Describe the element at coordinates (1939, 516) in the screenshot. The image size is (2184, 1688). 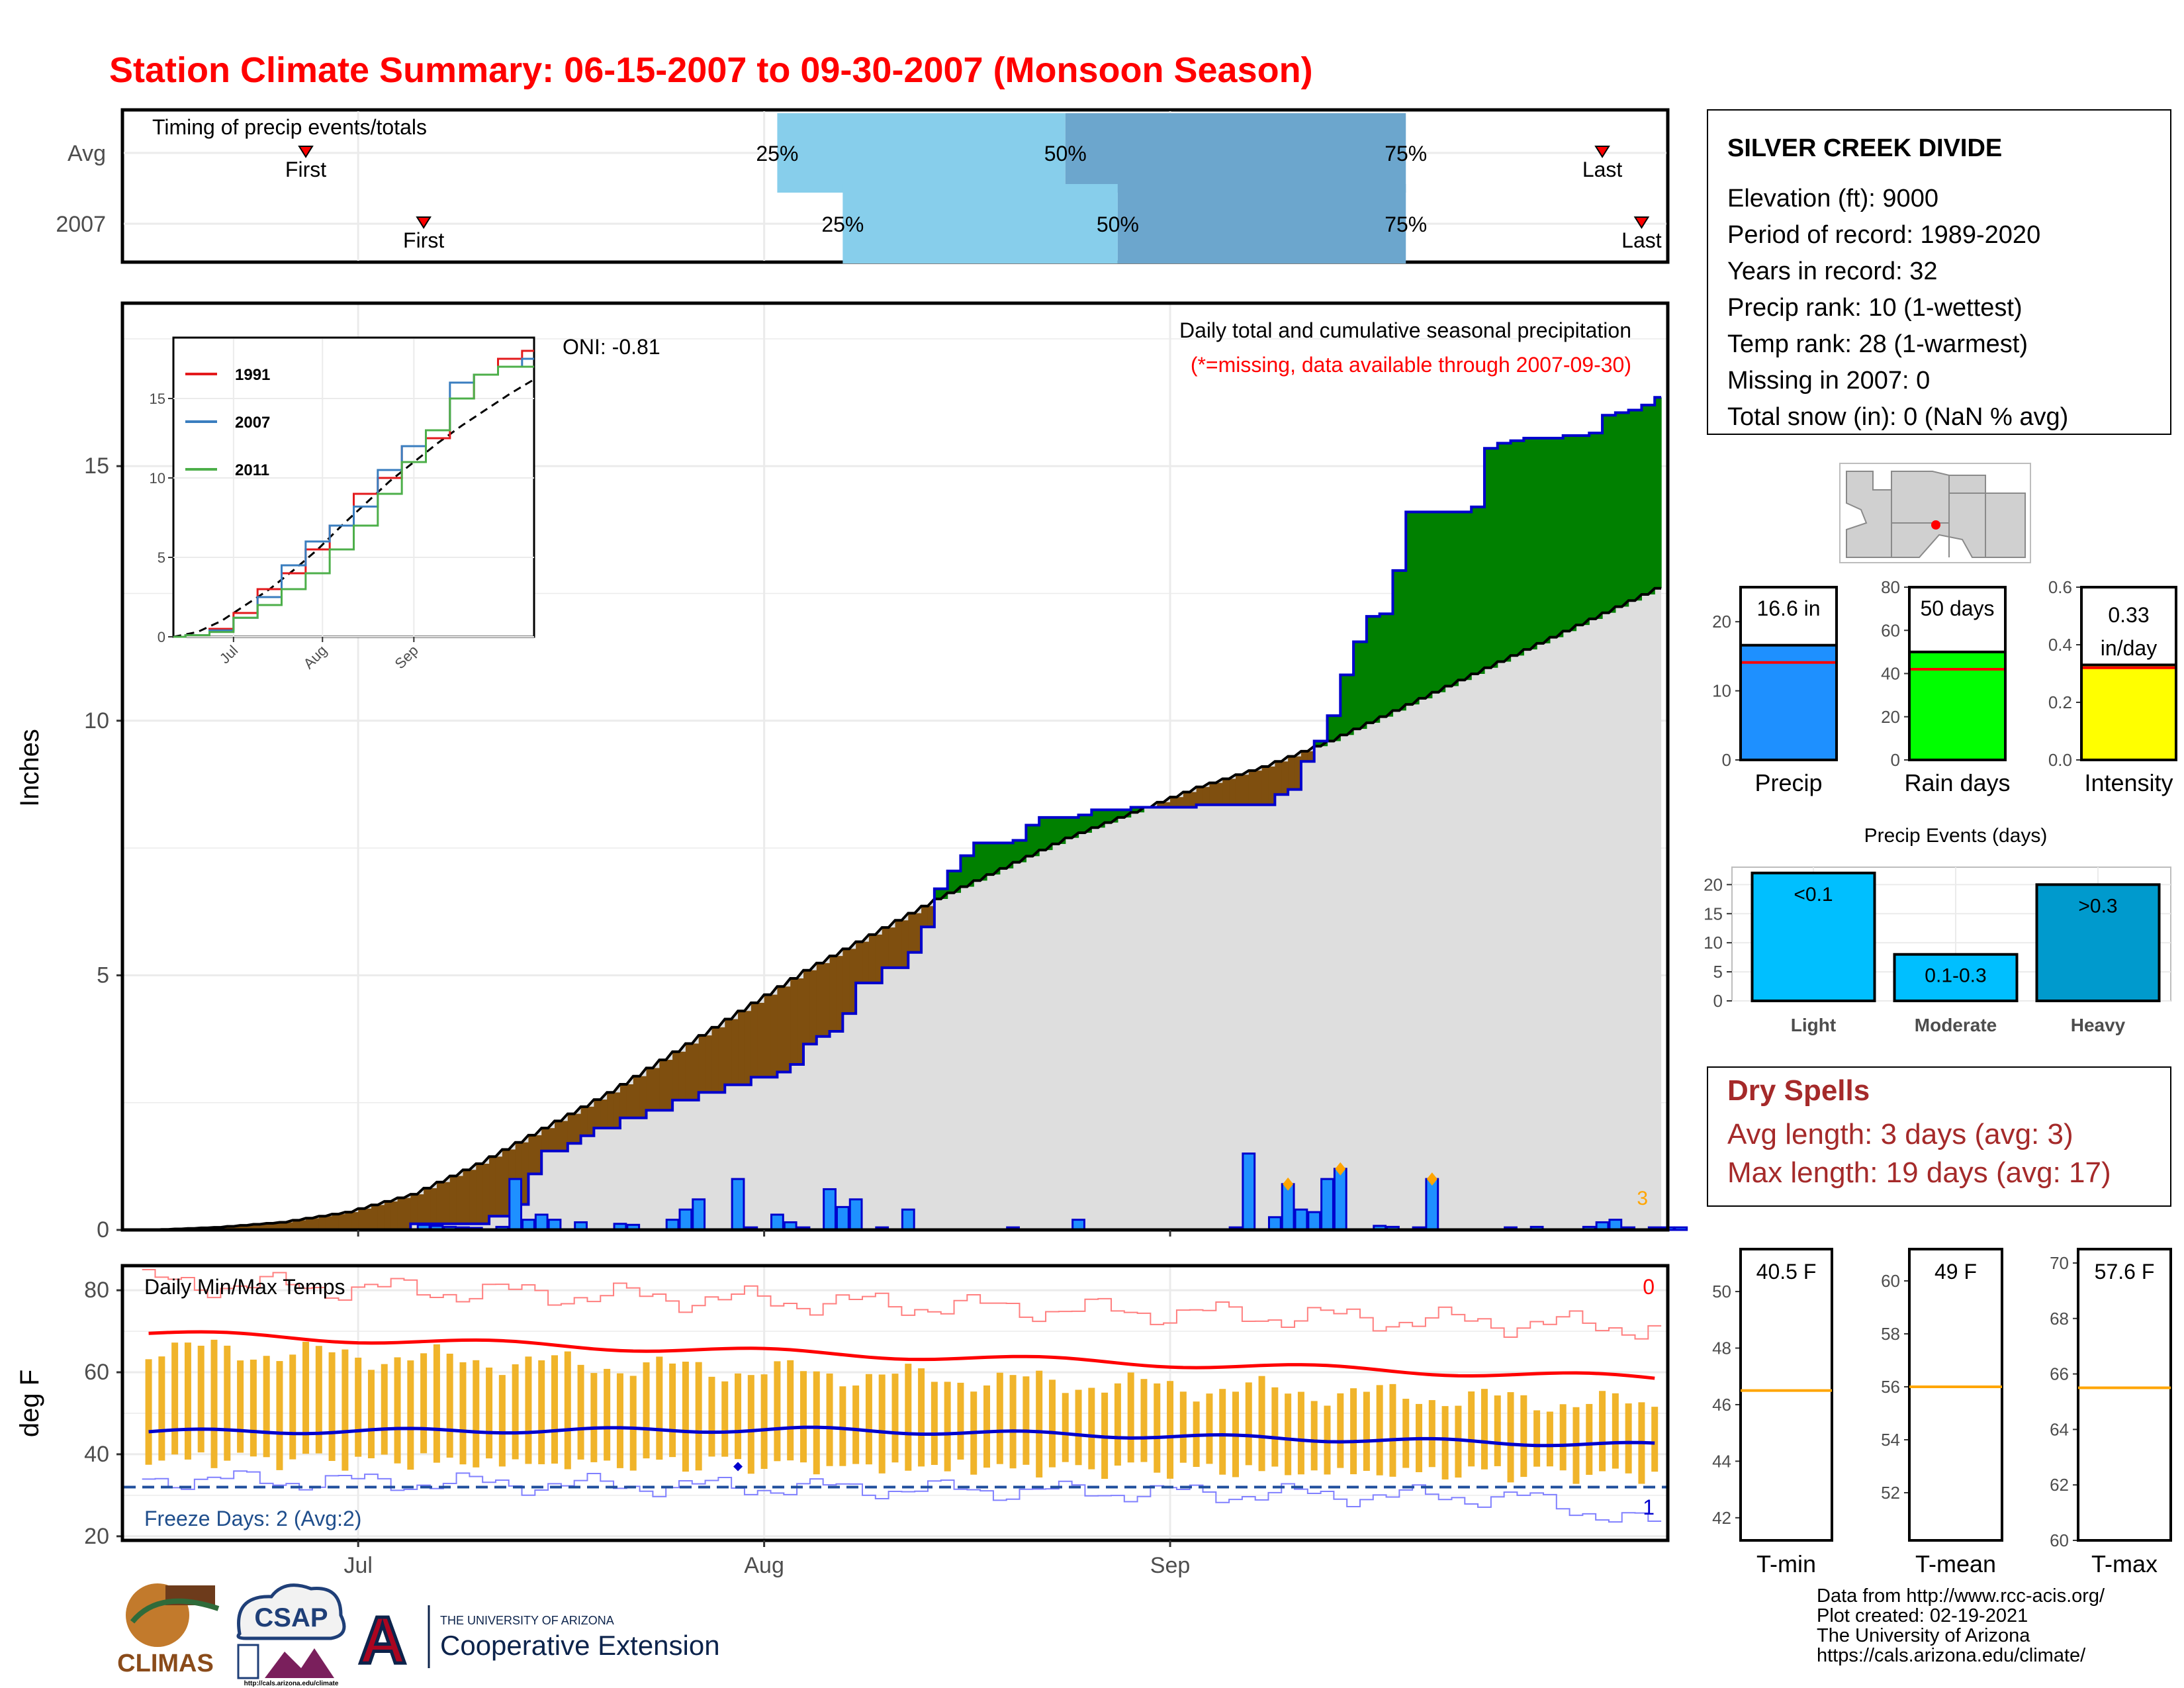
I see `map-borders` at that location.